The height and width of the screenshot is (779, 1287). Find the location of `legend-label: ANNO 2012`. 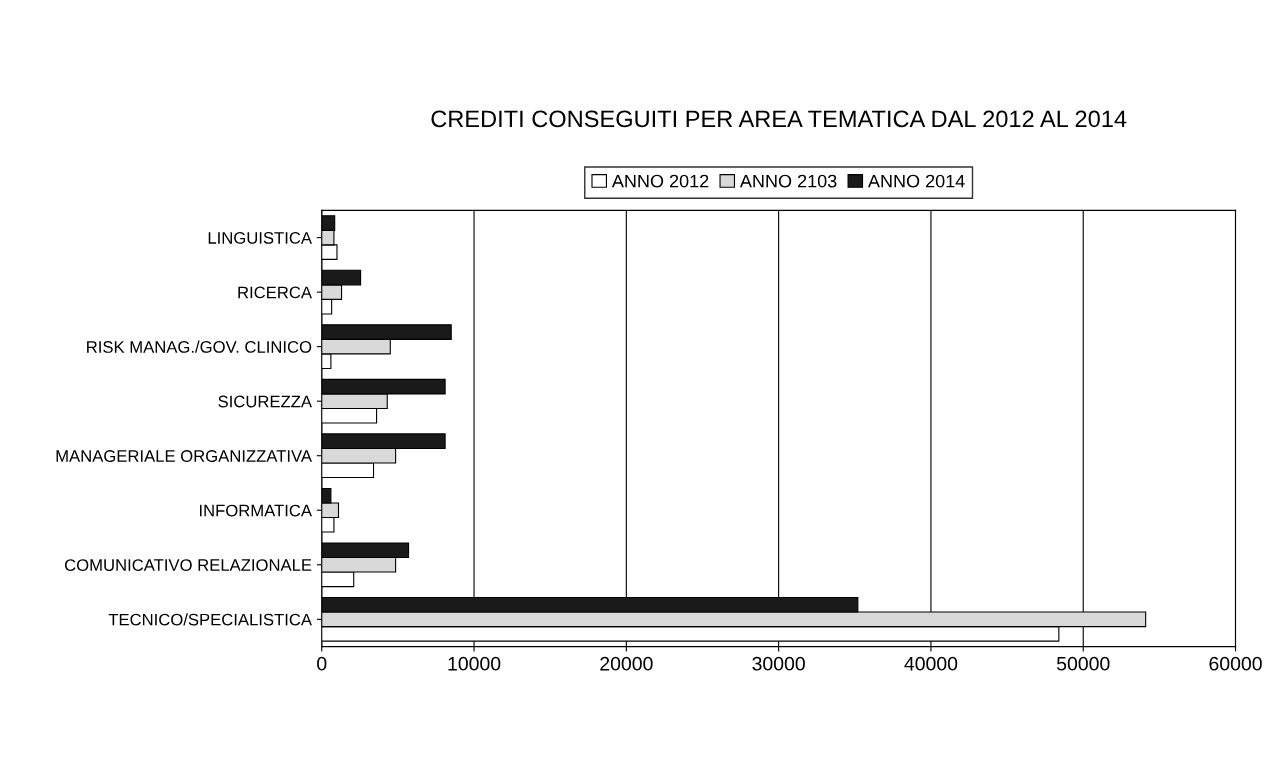

legend-label: ANNO 2012 is located at coordinates (660, 181).